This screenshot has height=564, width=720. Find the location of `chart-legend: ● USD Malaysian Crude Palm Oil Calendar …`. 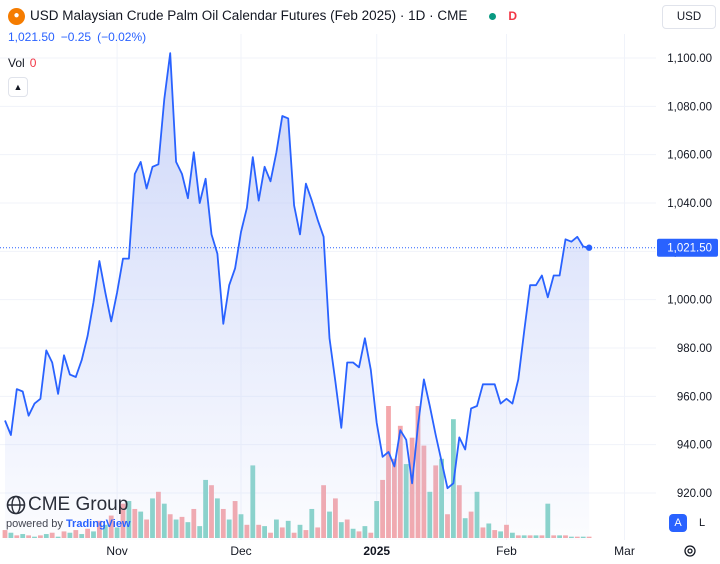

chart-legend: ● USD Malaysian Crude Palm Oil Calendar … is located at coordinates (262, 51).